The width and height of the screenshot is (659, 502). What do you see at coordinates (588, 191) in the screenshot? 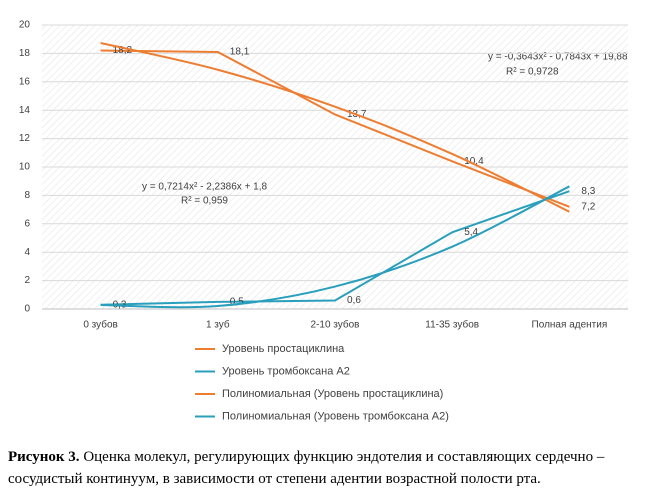
I see `data-label: 8,3` at bounding box center [588, 191].